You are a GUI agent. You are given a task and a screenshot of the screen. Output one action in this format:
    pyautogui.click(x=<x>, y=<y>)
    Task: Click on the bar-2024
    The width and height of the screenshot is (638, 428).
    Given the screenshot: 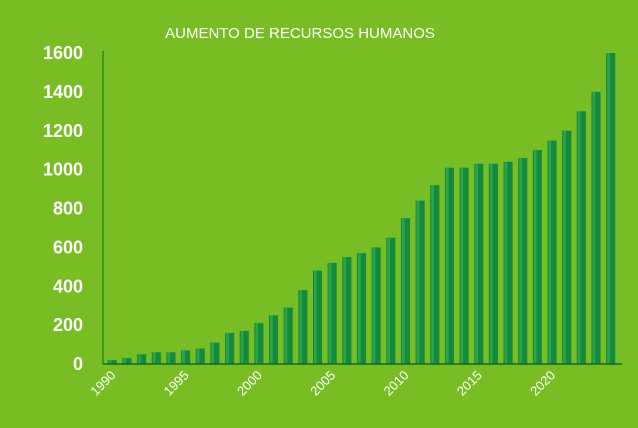 What is the action you would take?
    pyautogui.click(x=611, y=208)
    